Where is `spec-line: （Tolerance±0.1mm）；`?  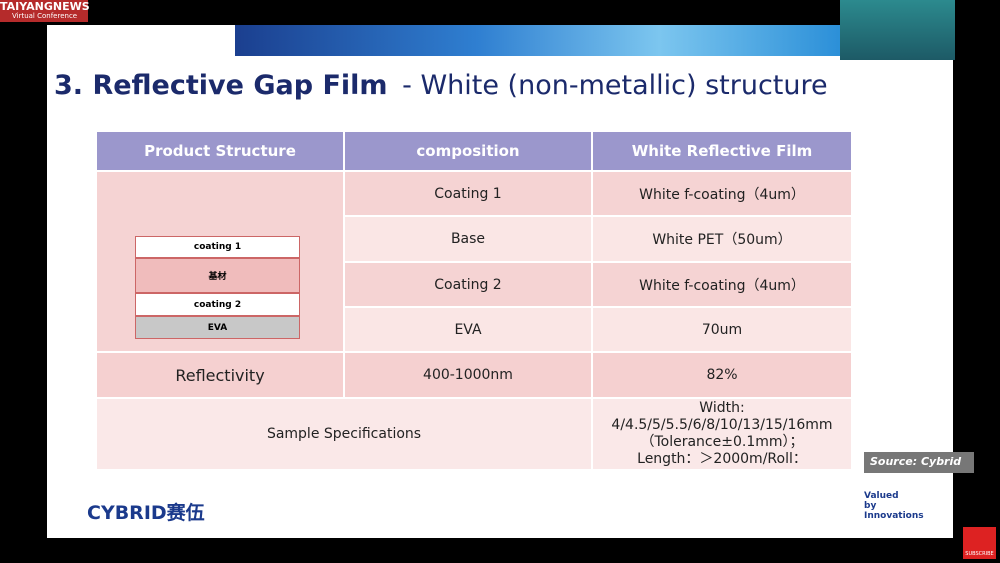 spec-line: （Tolerance±0.1mm）； is located at coordinates (722, 442).